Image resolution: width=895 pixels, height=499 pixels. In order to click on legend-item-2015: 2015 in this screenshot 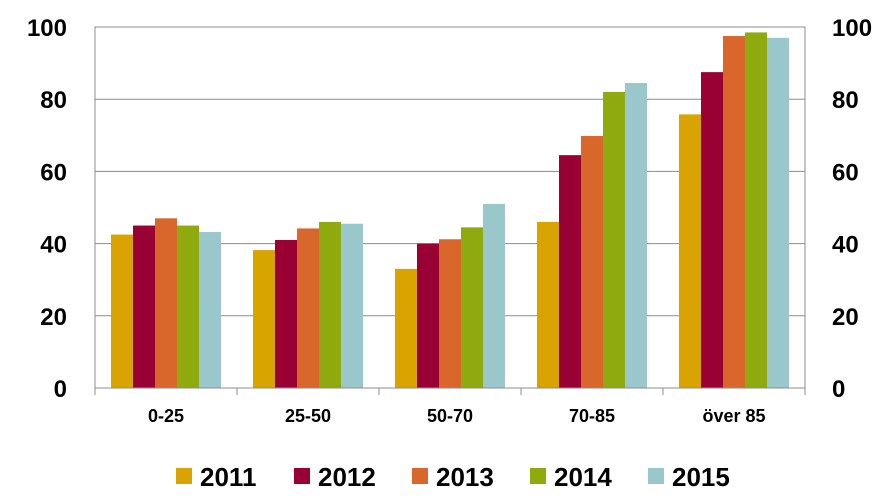, I will do `click(689, 477)`.